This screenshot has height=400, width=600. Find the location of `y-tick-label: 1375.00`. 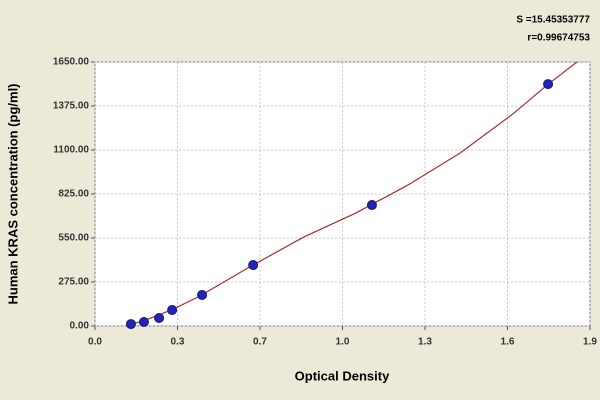

y-tick-label: 1375.00 is located at coordinates (71, 106).